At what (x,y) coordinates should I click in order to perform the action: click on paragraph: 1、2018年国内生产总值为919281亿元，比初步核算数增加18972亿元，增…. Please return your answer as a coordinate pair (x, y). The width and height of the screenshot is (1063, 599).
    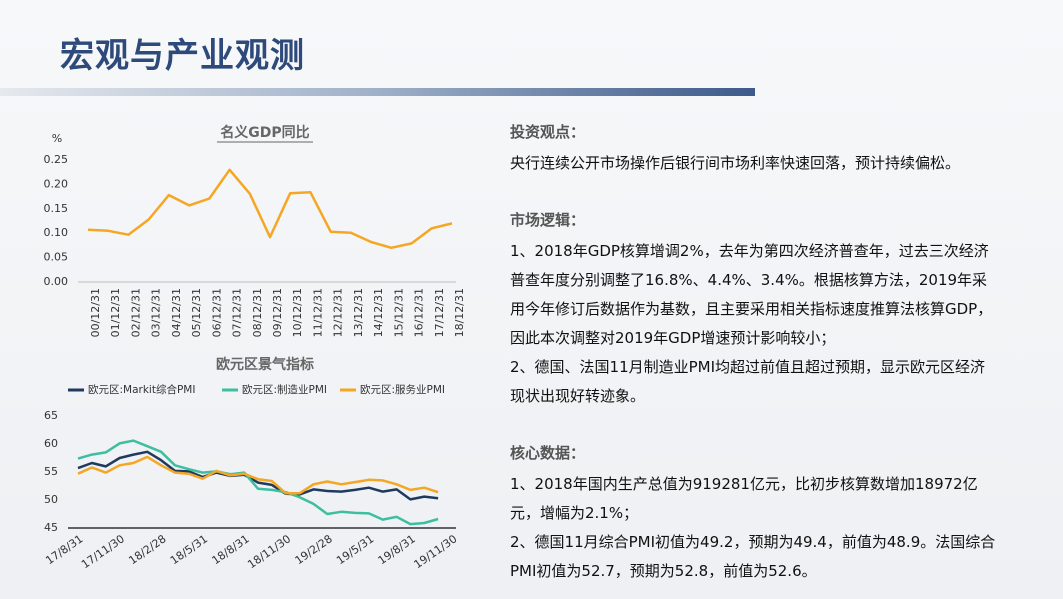
    Looking at the image, I should click on (744, 498).